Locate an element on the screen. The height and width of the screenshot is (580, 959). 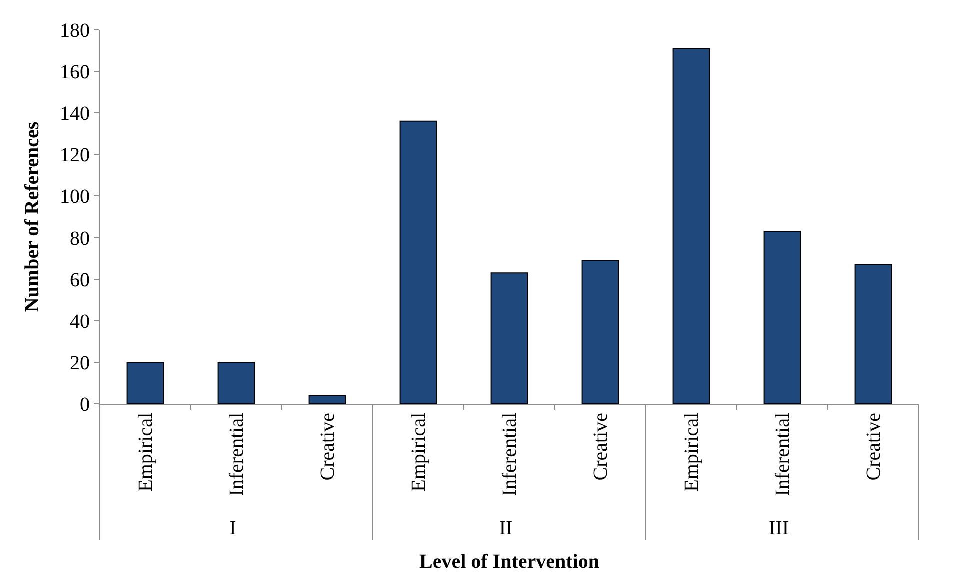
y-axis-title: Number of References is located at coordinates (33, 217).